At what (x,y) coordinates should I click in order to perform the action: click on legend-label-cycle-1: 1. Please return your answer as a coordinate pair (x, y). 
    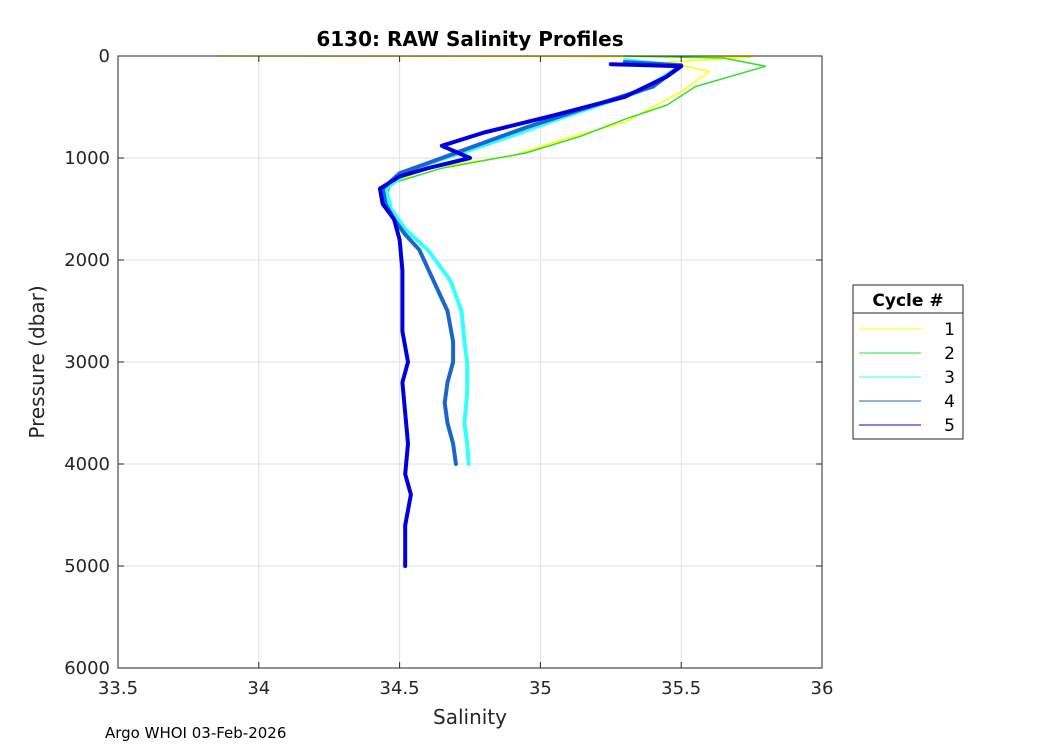
    Looking at the image, I should click on (949, 330).